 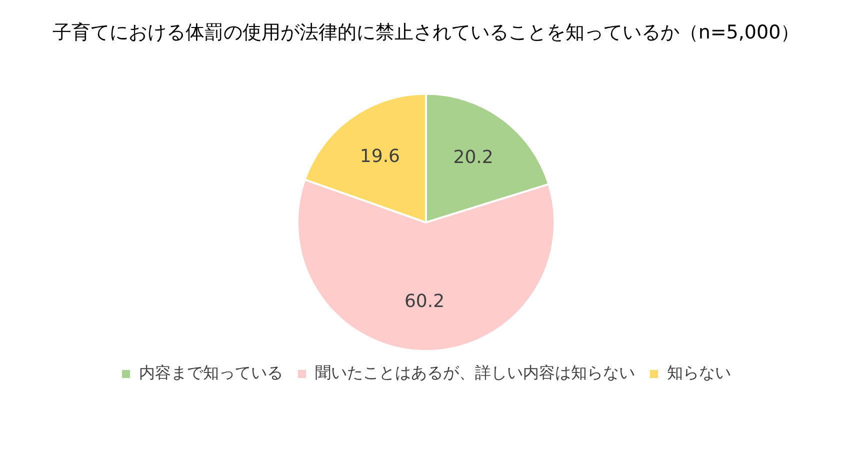 What do you see at coordinates (473, 157) in the screenshot?
I see `data-label: 20.2` at bounding box center [473, 157].